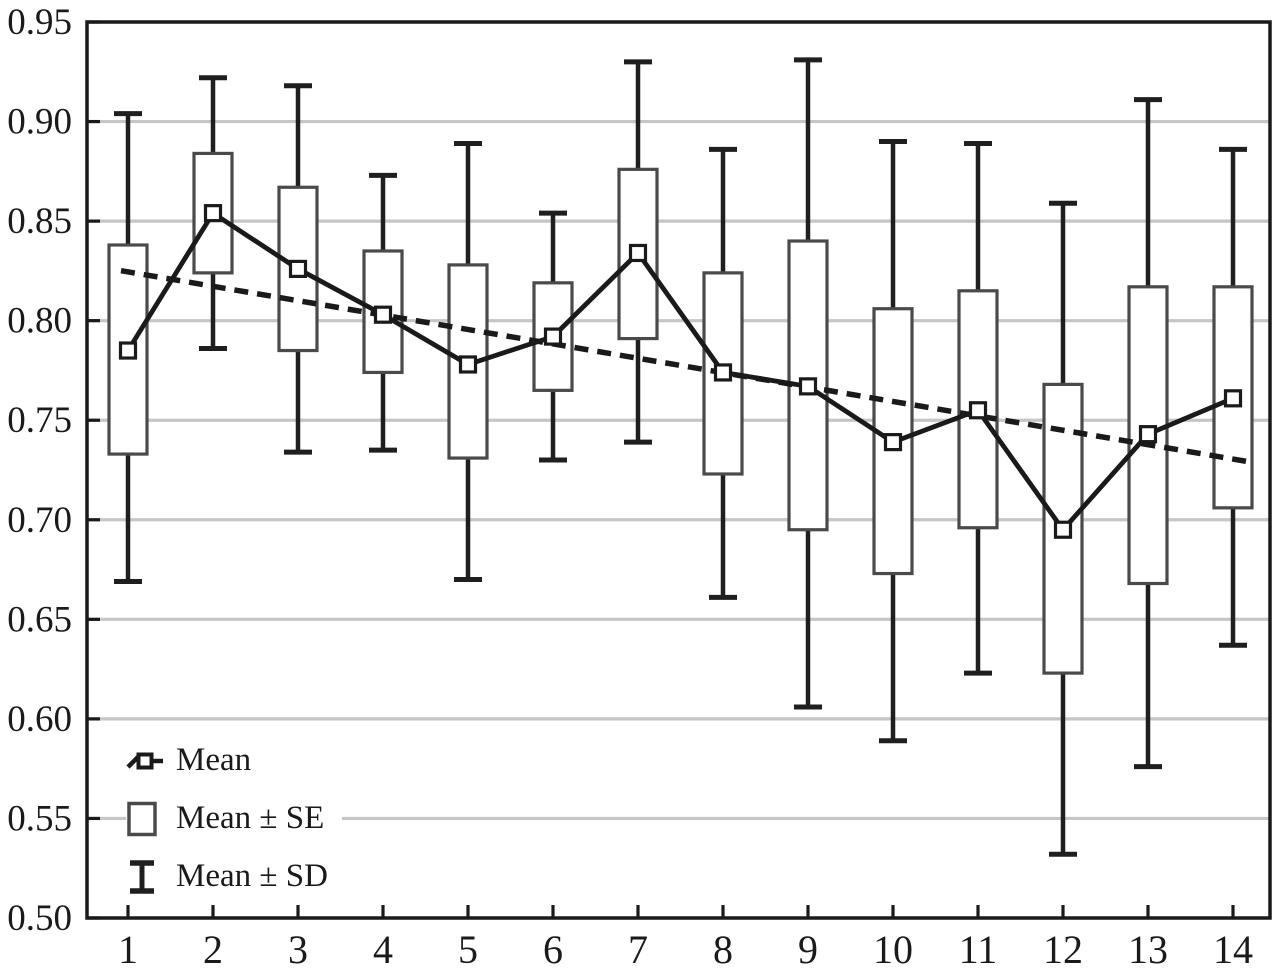 The height and width of the screenshot is (978, 1273). What do you see at coordinates (146, 761) in the screenshot?
I see `mean-marker-icon` at bounding box center [146, 761].